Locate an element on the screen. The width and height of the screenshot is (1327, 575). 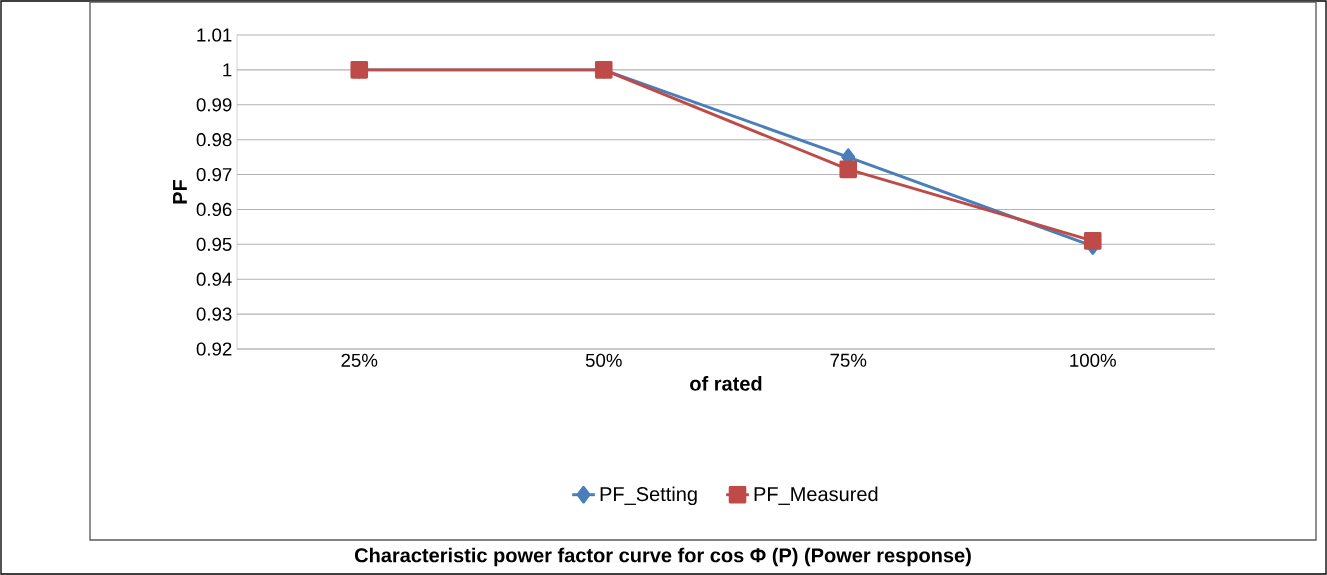
x-tick-label: 75% is located at coordinates (848, 360).